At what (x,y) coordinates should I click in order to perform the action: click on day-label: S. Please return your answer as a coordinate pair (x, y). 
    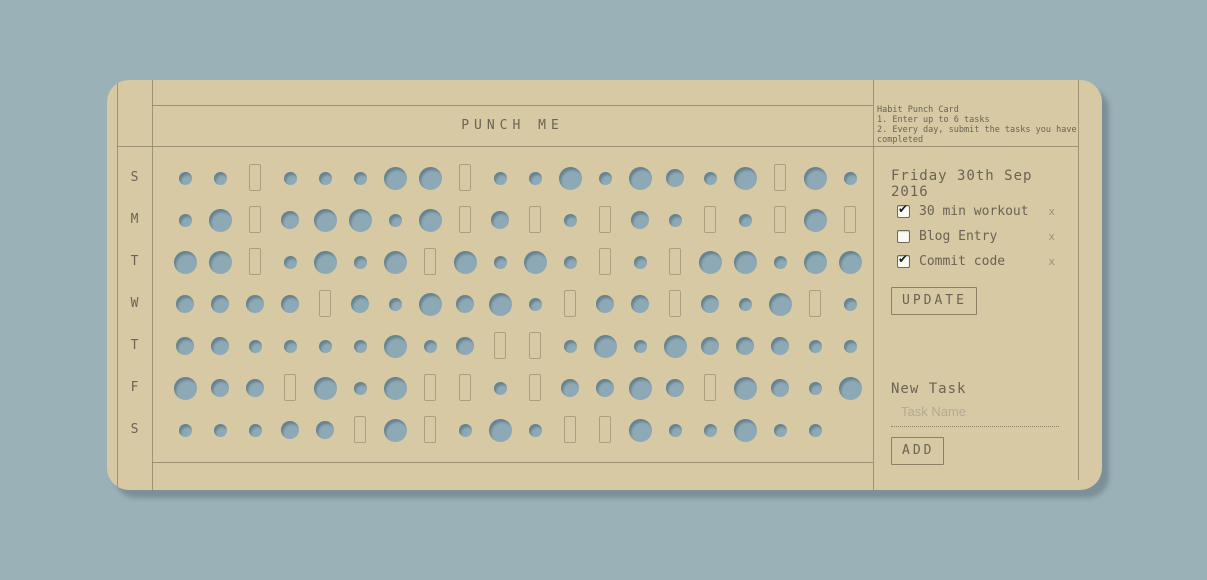
    Looking at the image, I should click on (134, 177).